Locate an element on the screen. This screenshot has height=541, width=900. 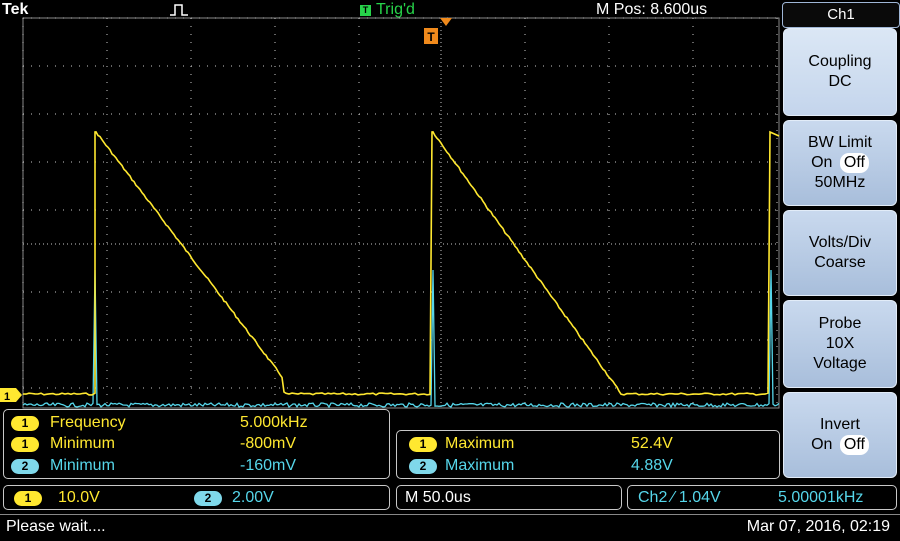
volts-div-value: Coarse is located at coordinates (840, 262).